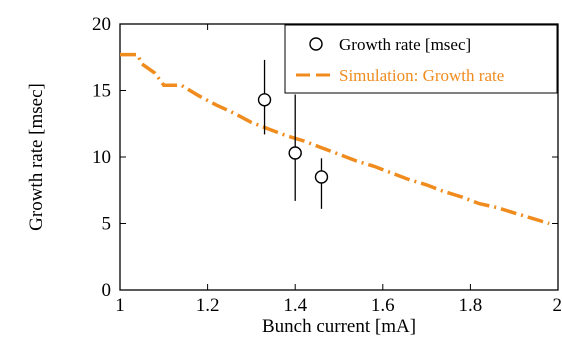 This screenshot has width=562, height=337. I want to click on x-tick-label-3: 1.6, so click(383, 305).